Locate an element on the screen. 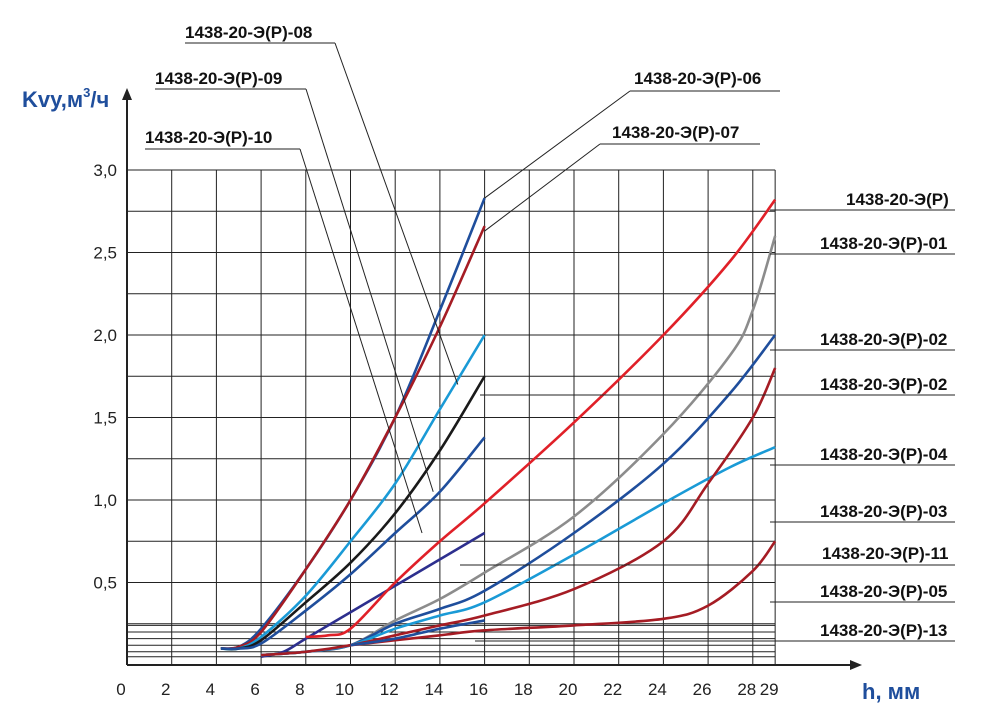  series-label: 1438-20-Э(Р)-08 is located at coordinates (248, 32).